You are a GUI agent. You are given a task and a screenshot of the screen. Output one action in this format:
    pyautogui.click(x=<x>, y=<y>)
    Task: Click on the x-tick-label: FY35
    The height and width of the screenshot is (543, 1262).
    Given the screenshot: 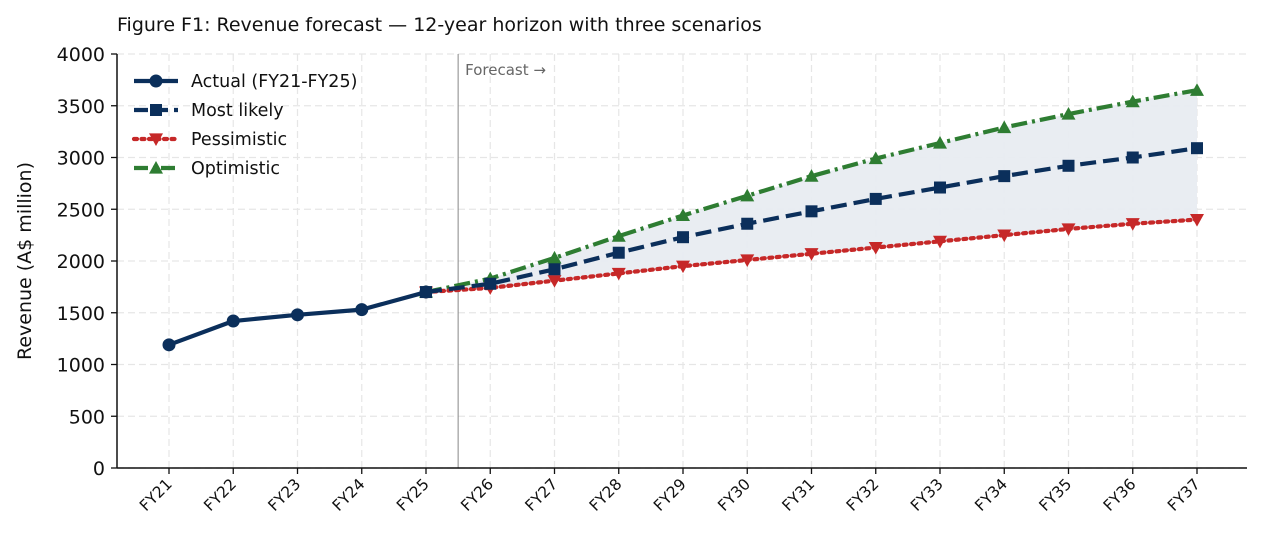 What is the action you would take?
    pyautogui.click(x=1056, y=495)
    